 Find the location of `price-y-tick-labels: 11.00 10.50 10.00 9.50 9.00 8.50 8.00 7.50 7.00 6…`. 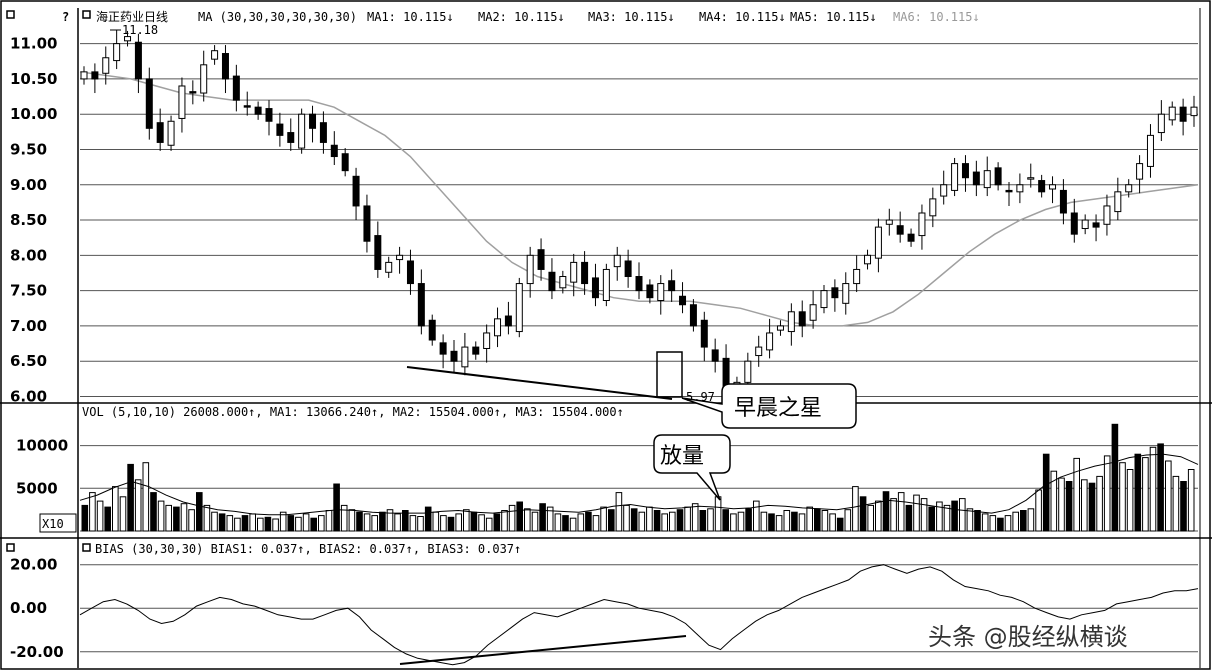

price-y-tick-labels: 11.00 10.50 10.00 9.50 9.00 8.50 8.00 7.50 7.00 6… is located at coordinates (33, 220).